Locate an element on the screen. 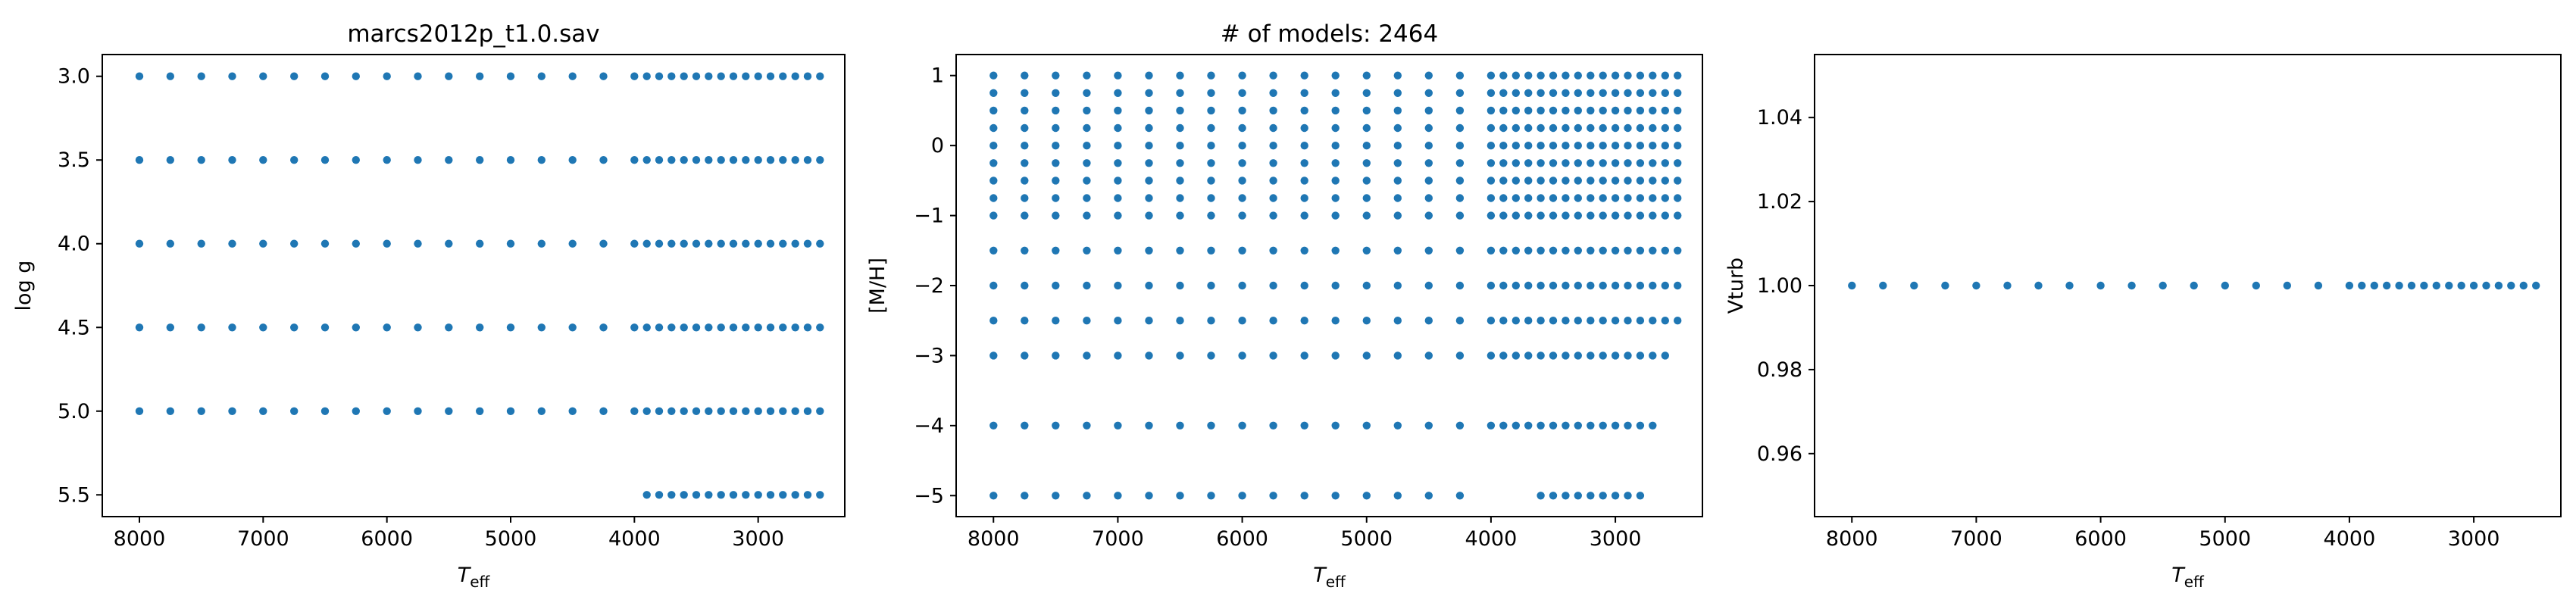 The height and width of the screenshot is (606, 2576). y-tick-label: −1 is located at coordinates (929, 216).